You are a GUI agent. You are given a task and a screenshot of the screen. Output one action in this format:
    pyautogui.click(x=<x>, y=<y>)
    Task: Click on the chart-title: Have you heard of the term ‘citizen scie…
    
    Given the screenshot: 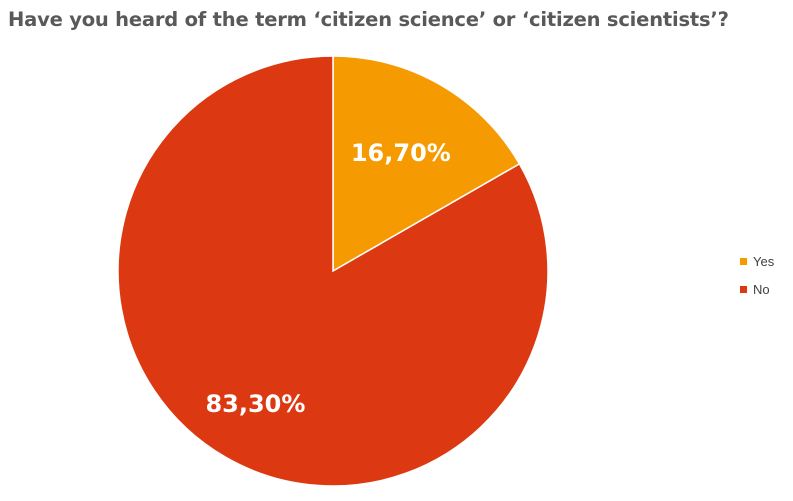 What is the action you would take?
    pyautogui.click(x=368, y=19)
    